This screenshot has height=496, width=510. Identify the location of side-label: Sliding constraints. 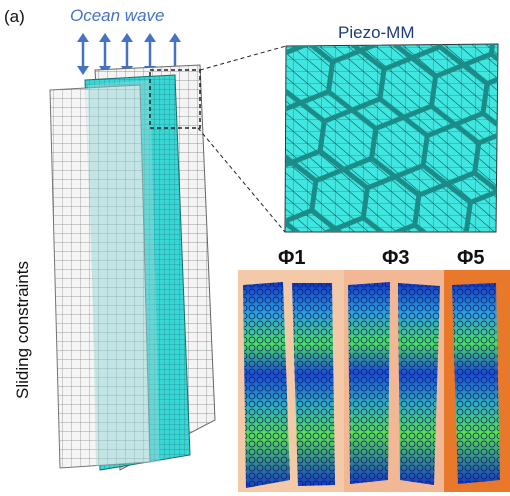
(22, 330).